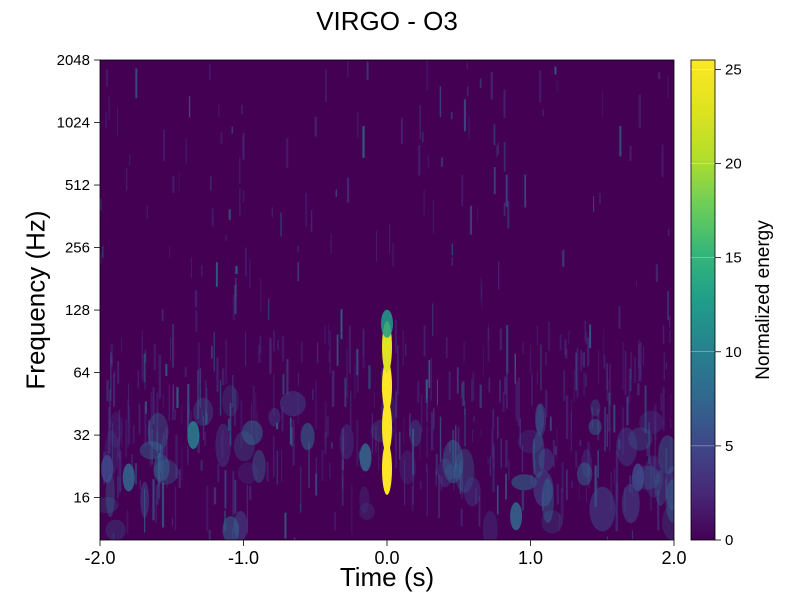 The height and width of the screenshot is (600, 800). Describe the element at coordinates (733, 258) in the screenshot. I see `colorbar-tick-label: 15` at that location.